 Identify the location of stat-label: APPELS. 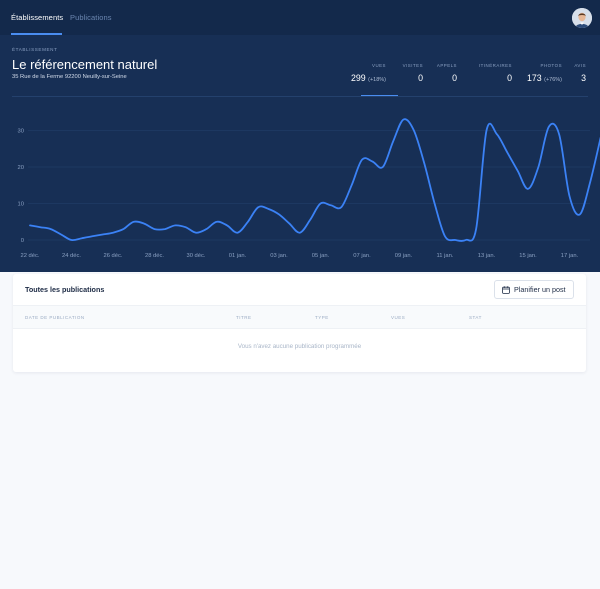
(446, 65).